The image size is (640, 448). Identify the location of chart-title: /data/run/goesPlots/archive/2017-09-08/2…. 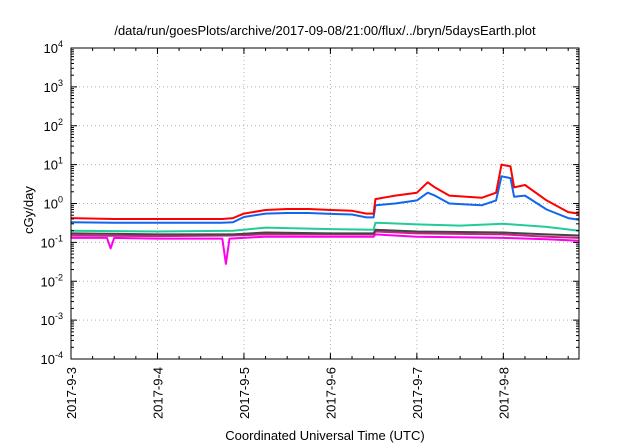
(325, 30).